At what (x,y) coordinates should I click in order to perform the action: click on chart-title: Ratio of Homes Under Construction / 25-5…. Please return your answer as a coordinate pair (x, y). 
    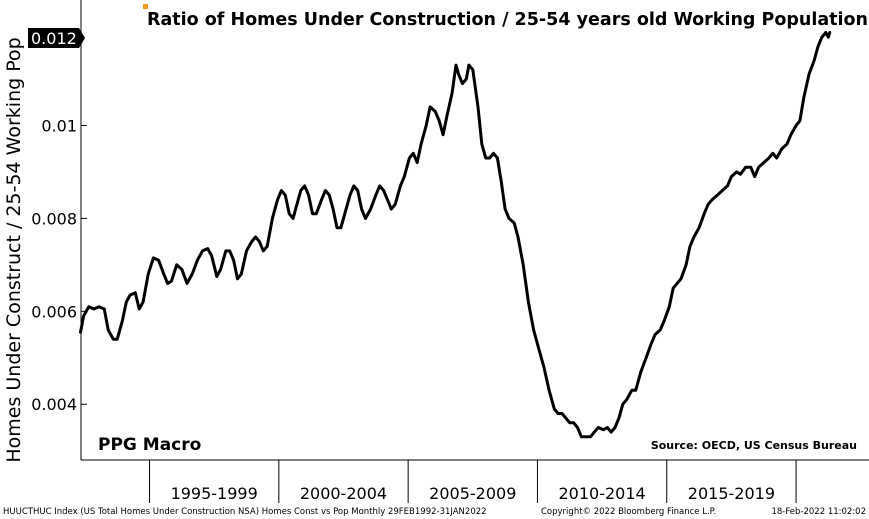
    Looking at the image, I should click on (507, 20).